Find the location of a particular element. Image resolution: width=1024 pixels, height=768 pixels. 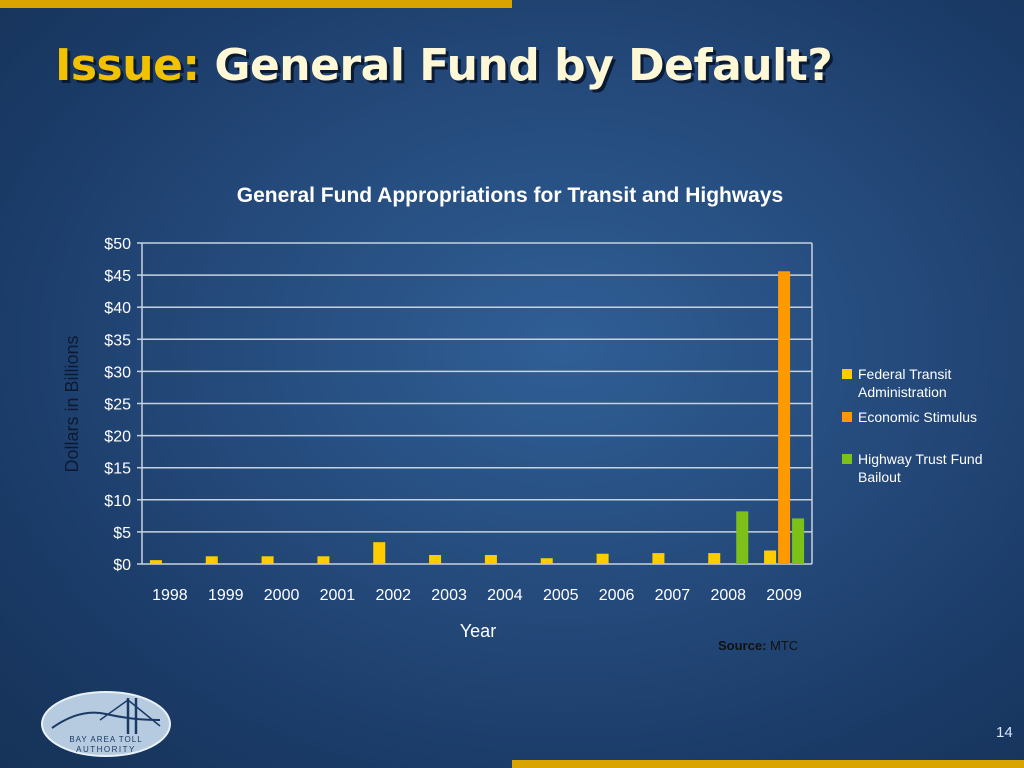

bar-federal-transit-administration-2000 is located at coordinates (267, 560).